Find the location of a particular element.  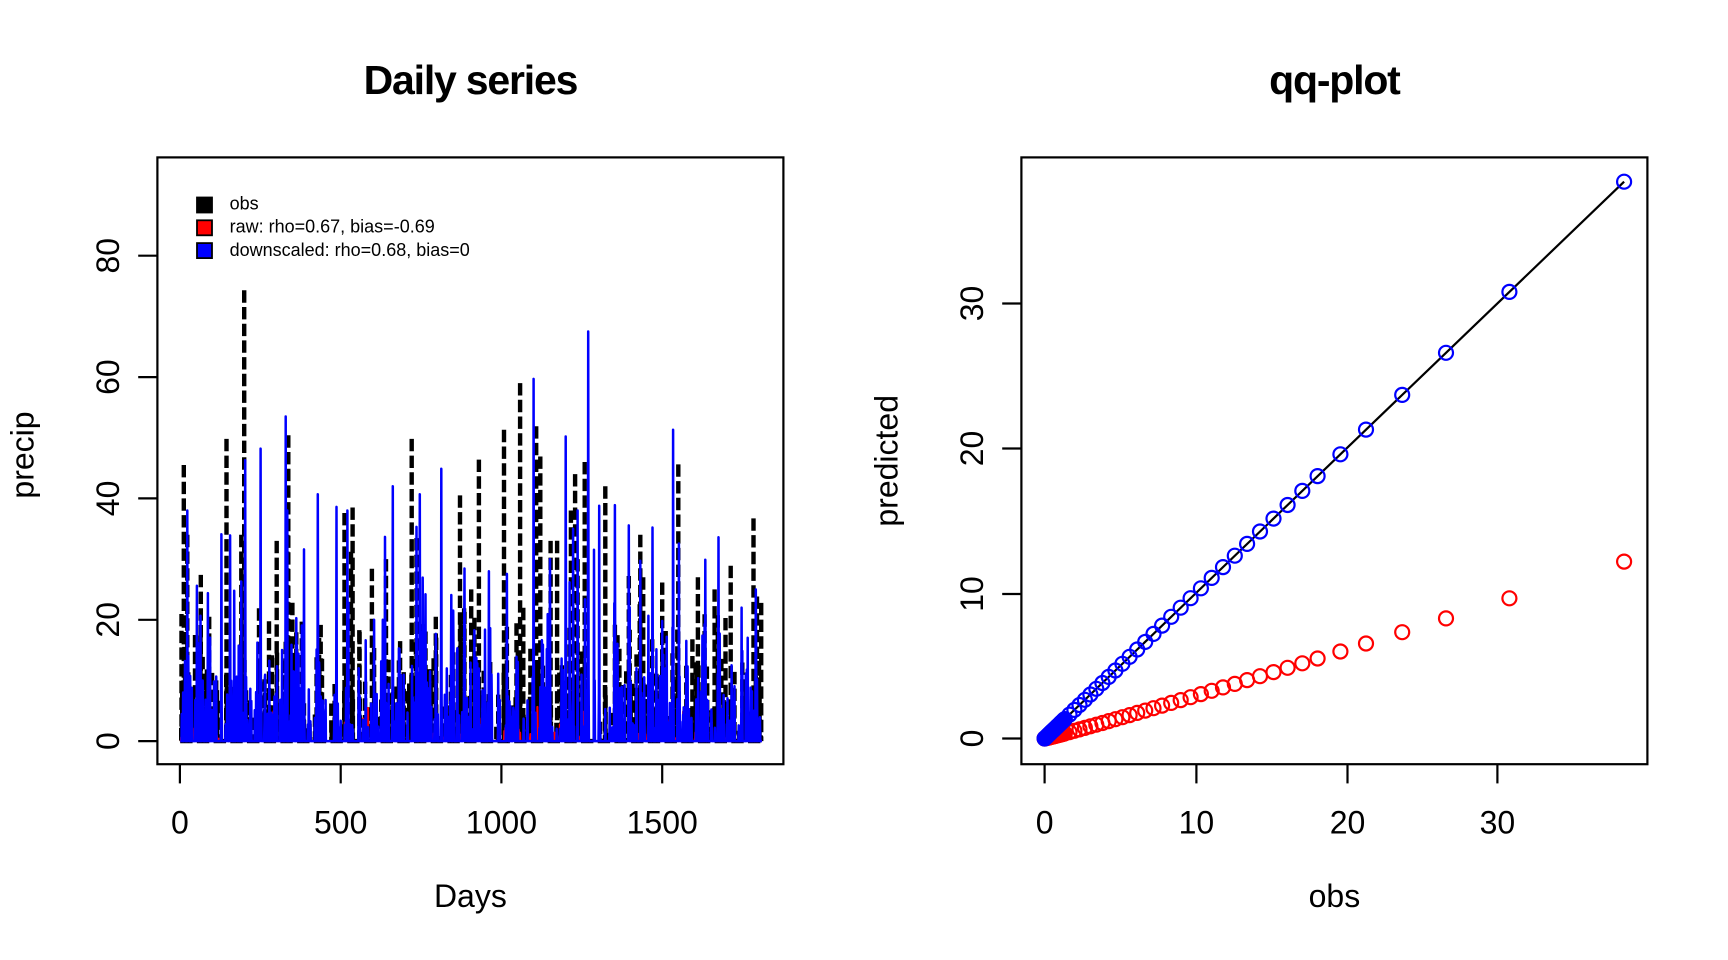

svg-text: 80 is located at coordinates (108, 256).